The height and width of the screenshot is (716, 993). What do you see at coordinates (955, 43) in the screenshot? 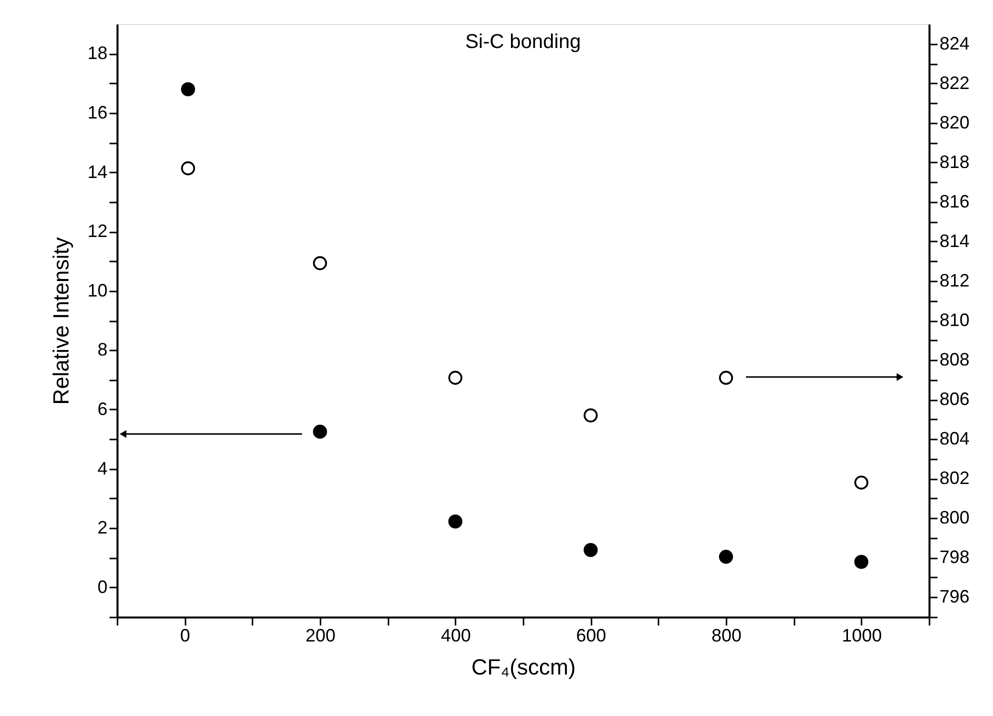
I see `y2-tick-label: 824` at bounding box center [955, 43].